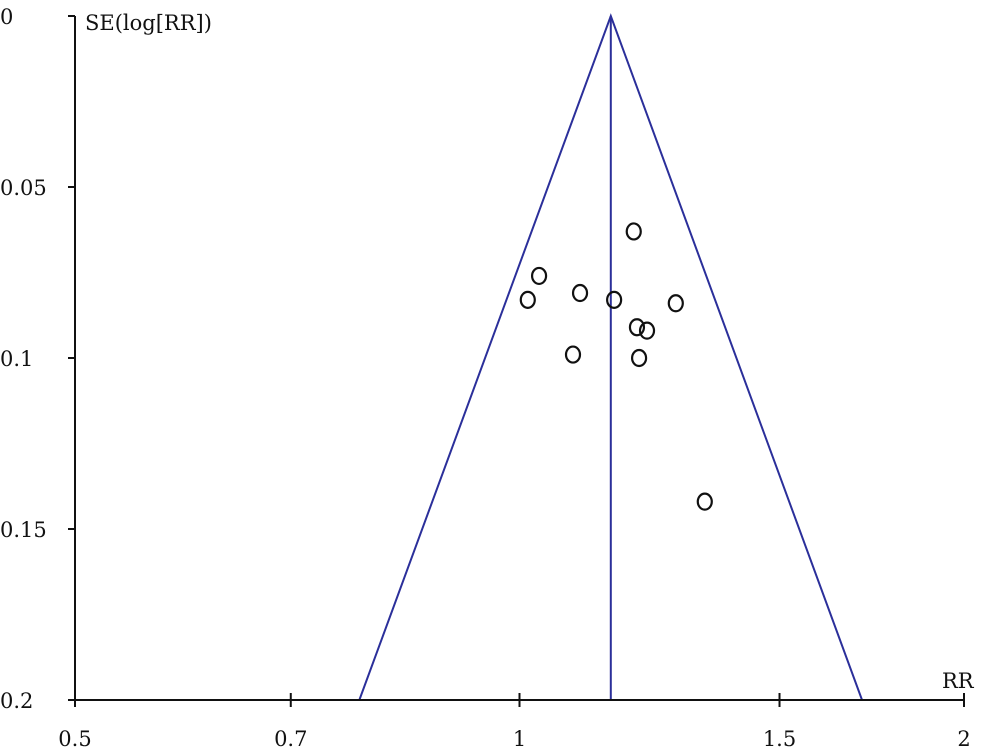  Describe the element at coordinates (74, 739) in the screenshot. I see `x-tick-label: 0.5` at that location.